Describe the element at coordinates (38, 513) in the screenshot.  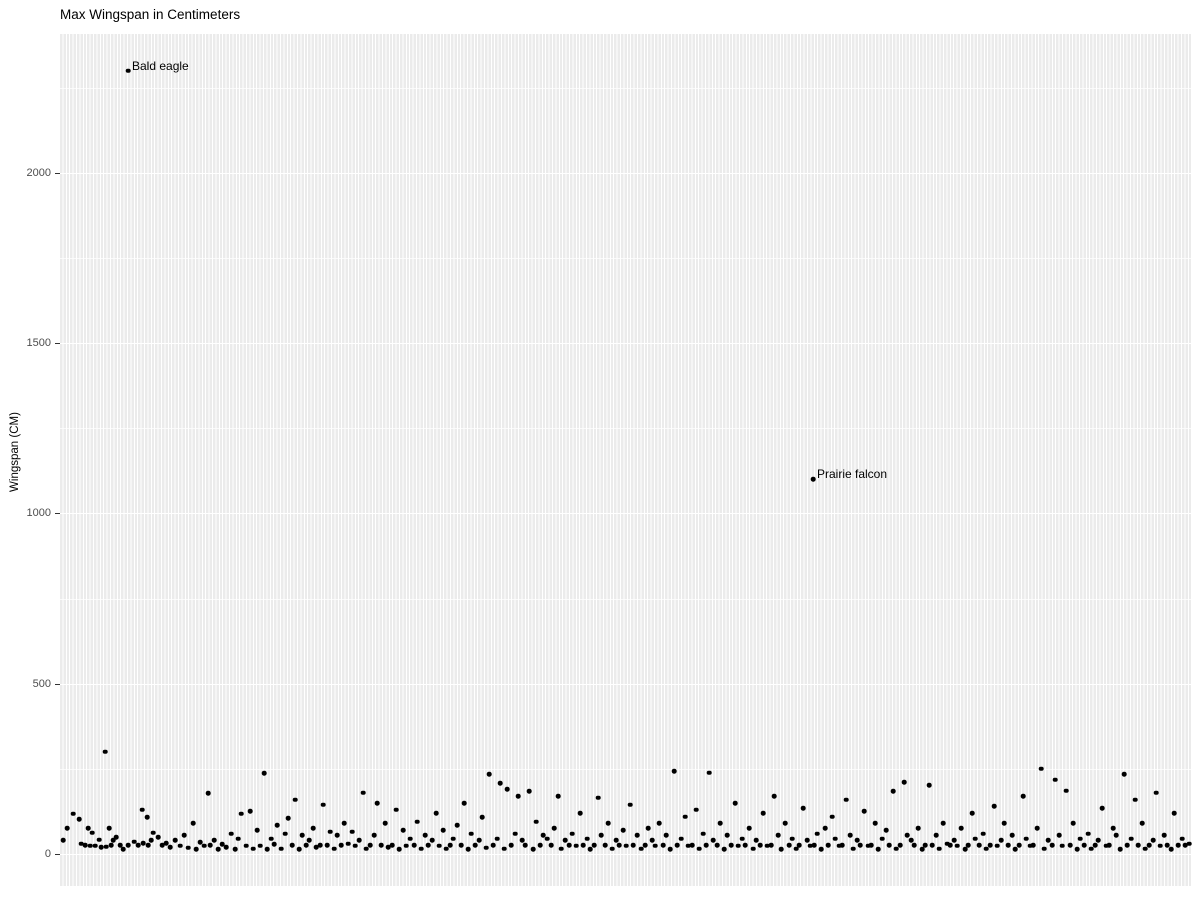
I see `y-tick-label: 1000` at that location.